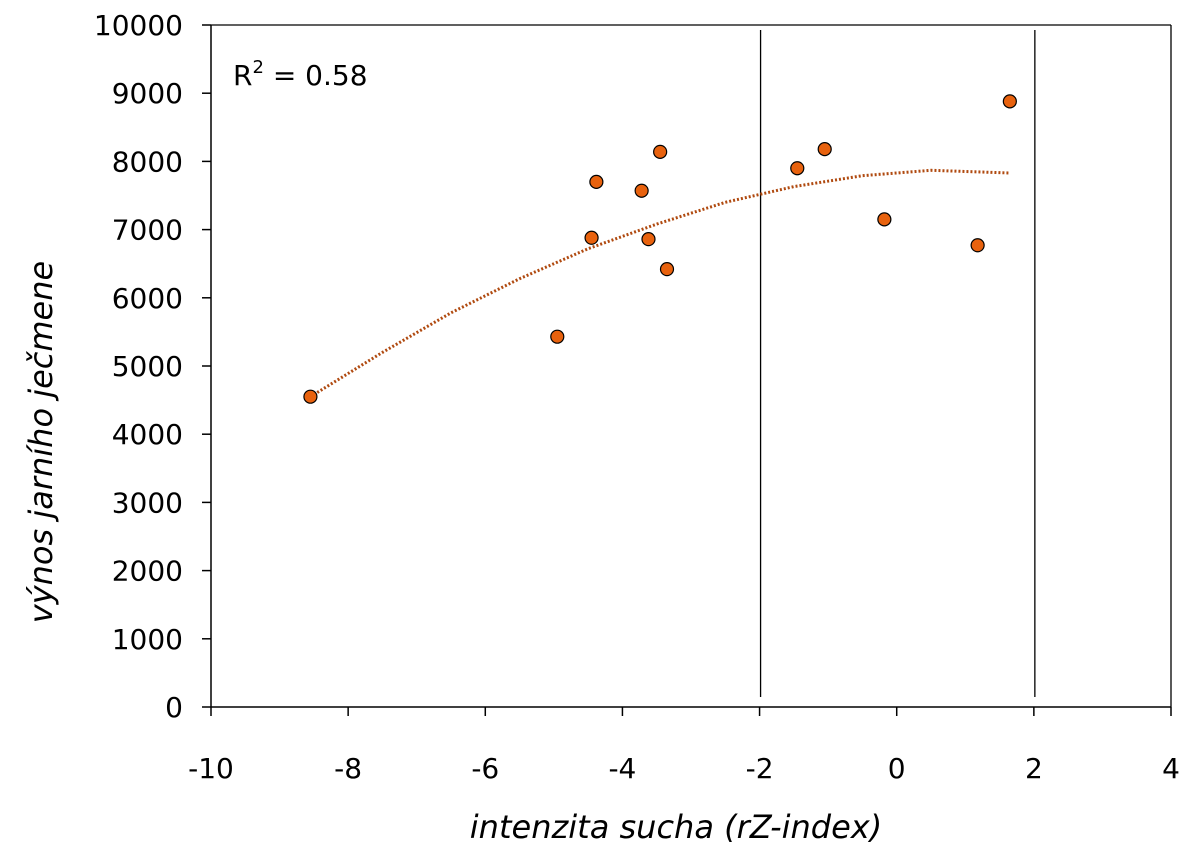 This screenshot has width=1184, height=846. Describe the element at coordinates (147, 161) in the screenshot. I see `y-tick-label: 8000` at that location.